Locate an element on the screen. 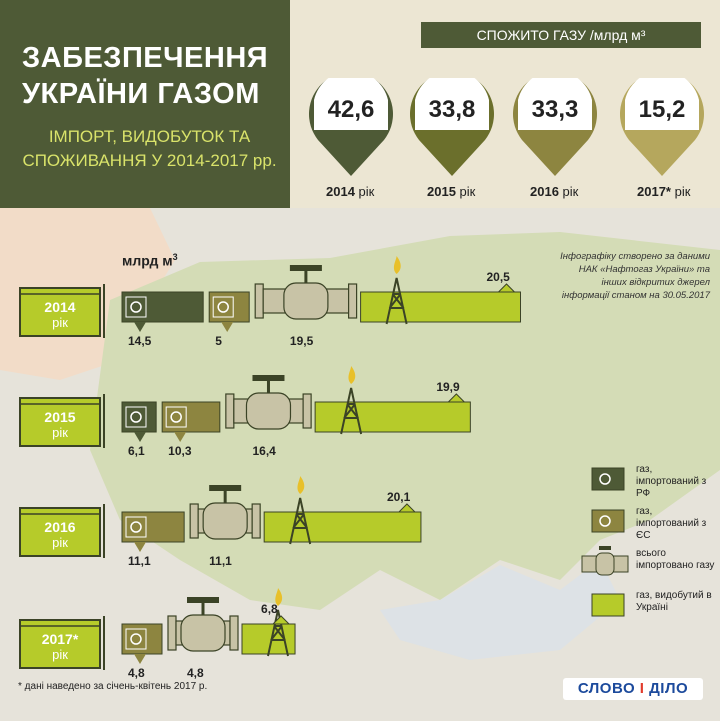  units-text: млрд м is located at coordinates (147, 260).